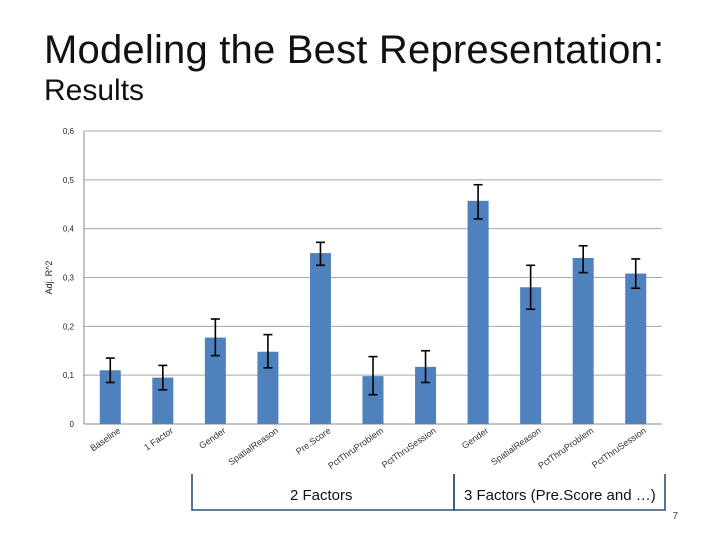 The width and height of the screenshot is (720, 540). What do you see at coordinates (69, 180) in the screenshot?
I see `y-tick-label: 0,5` at bounding box center [69, 180].